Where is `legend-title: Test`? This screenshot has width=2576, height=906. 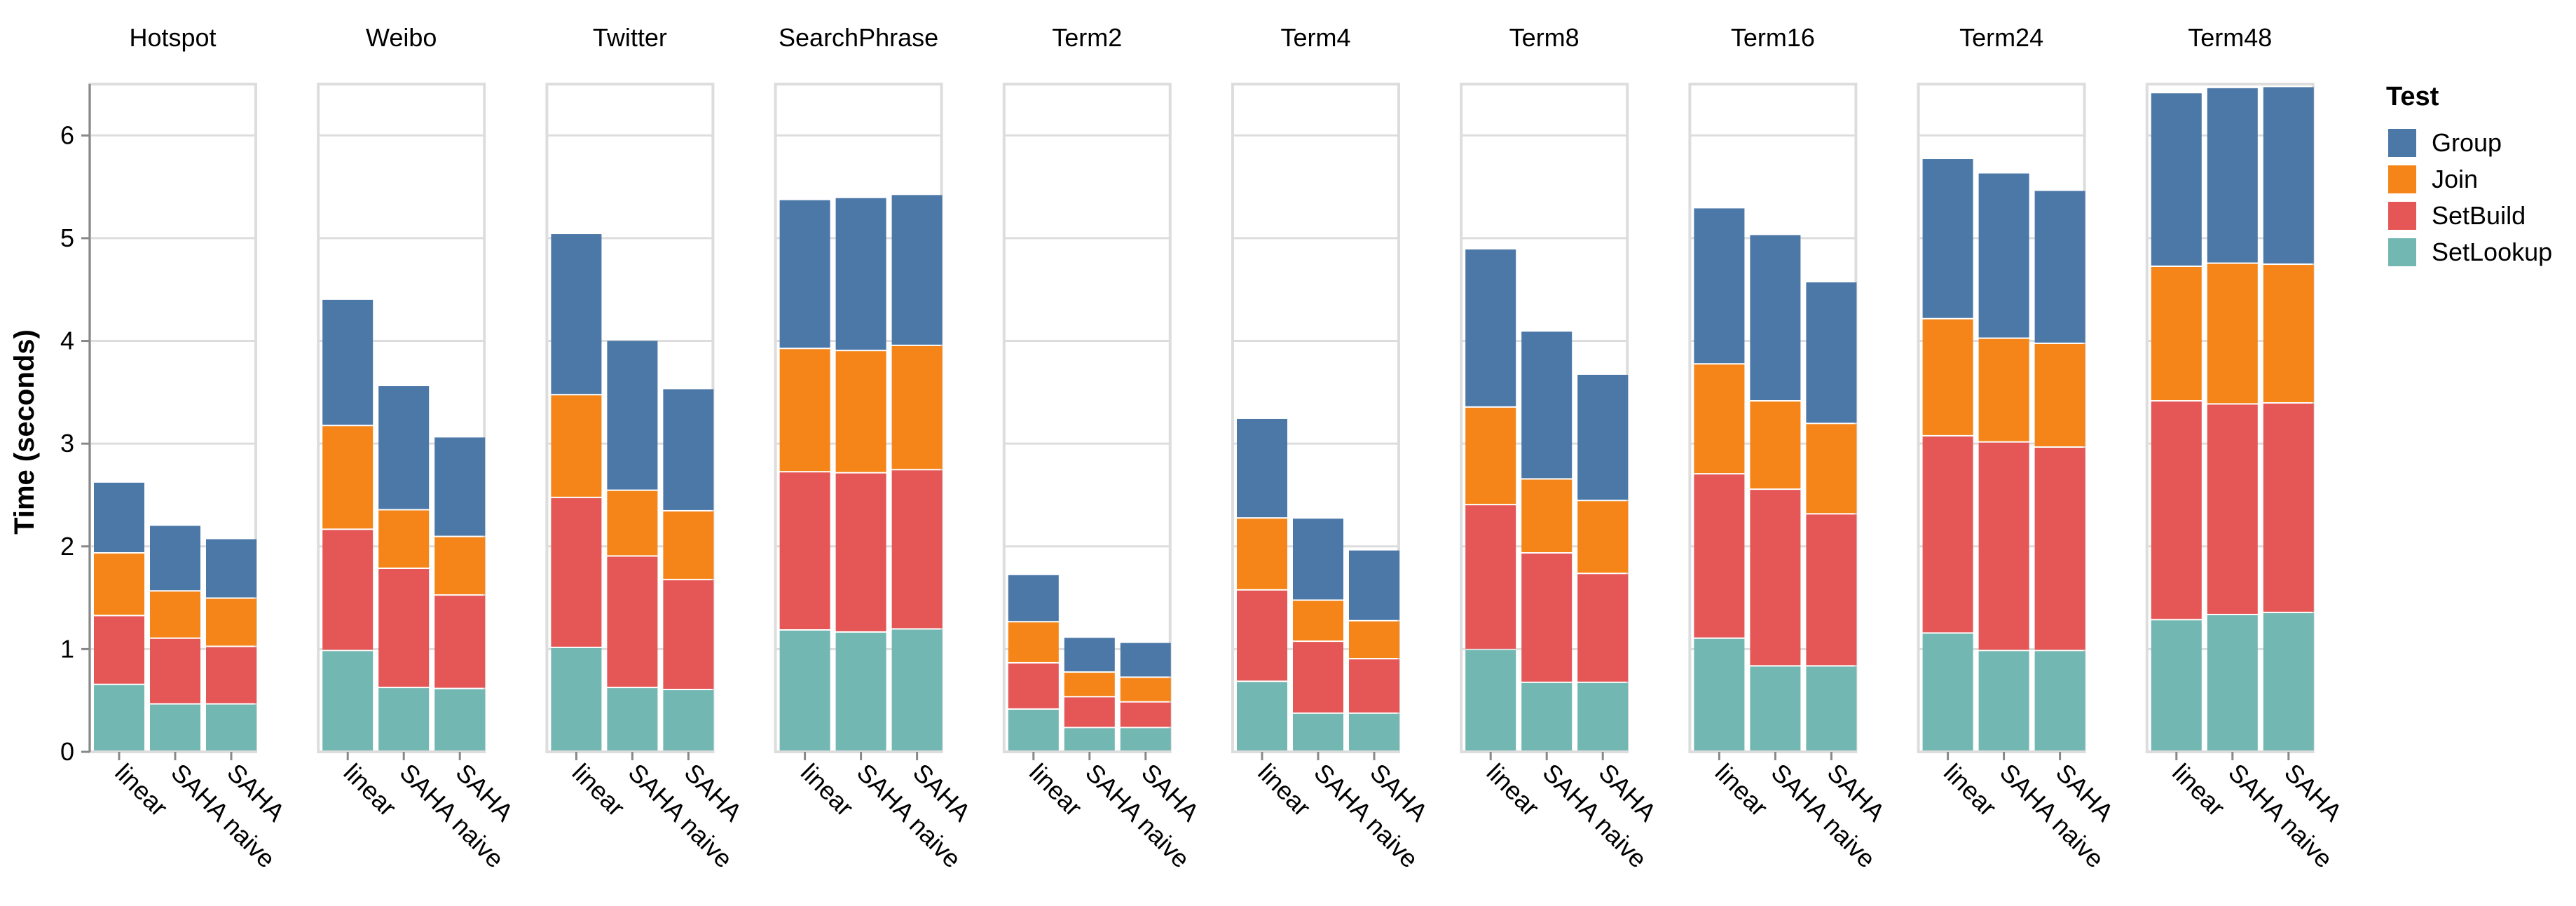 legend-title: Test is located at coordinates (2412, 97).